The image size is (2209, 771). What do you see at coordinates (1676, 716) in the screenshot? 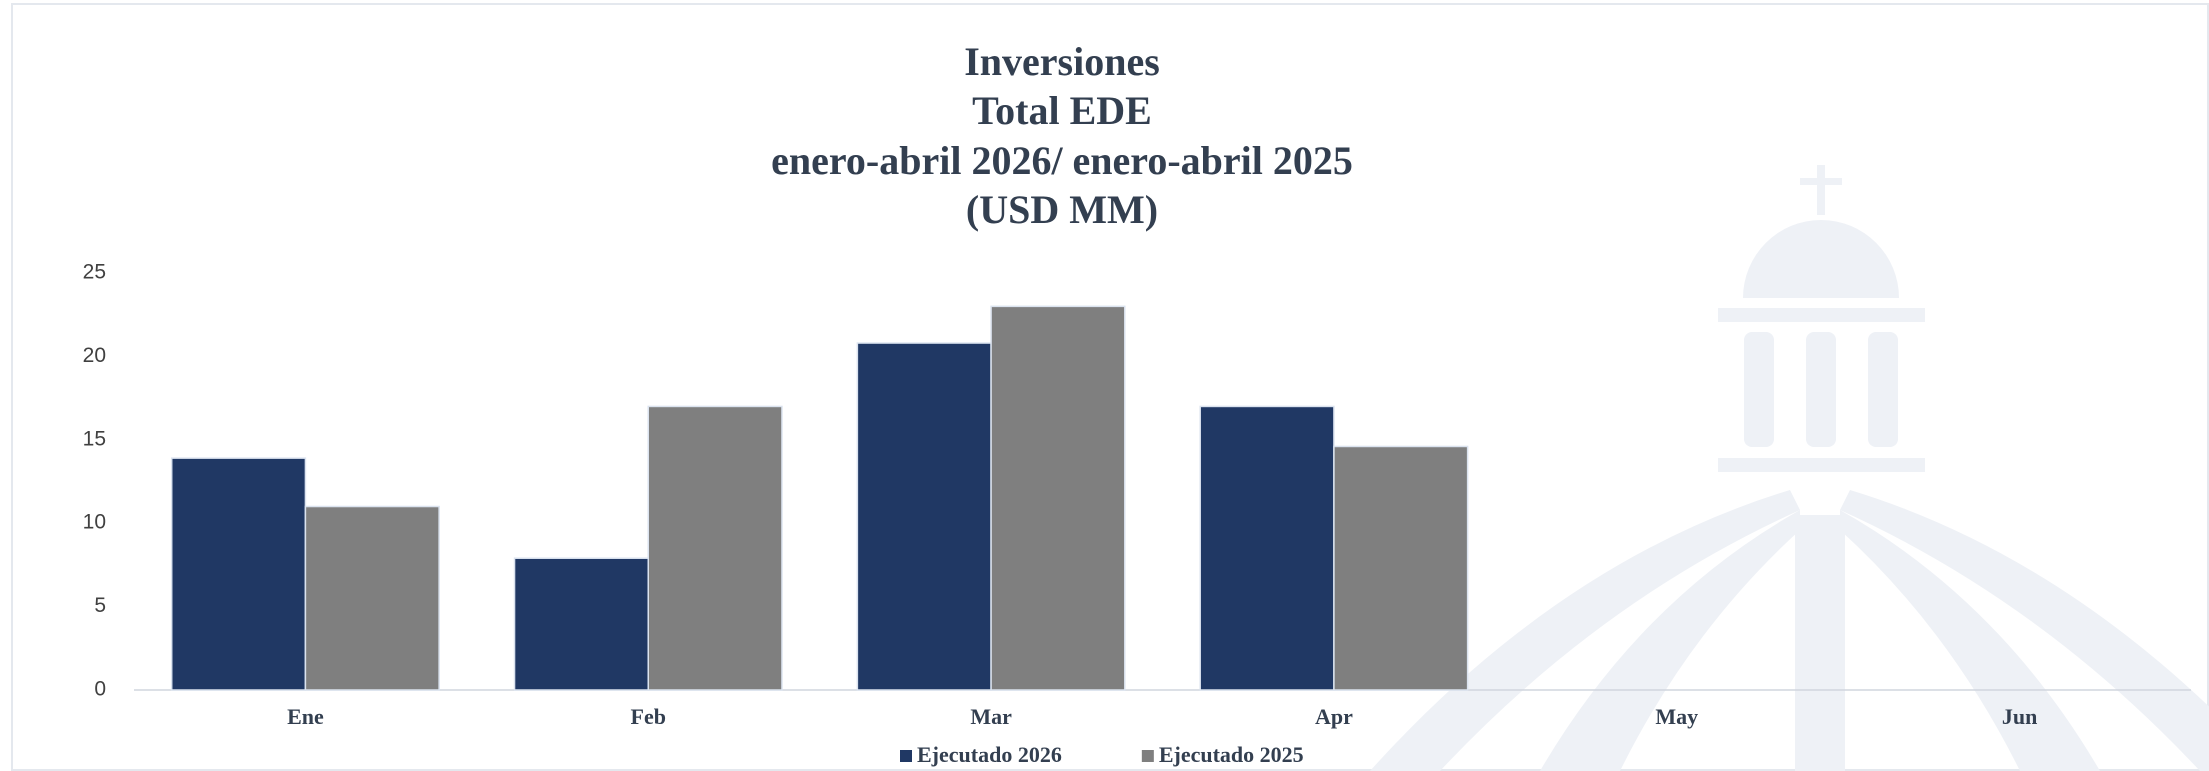
I see `x-tick-label: May` at bounding box center [1676, 716].